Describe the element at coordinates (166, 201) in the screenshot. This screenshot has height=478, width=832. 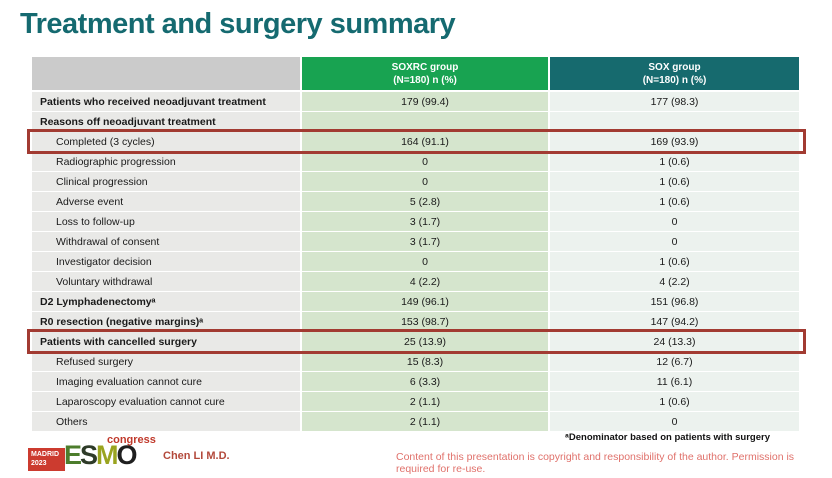
I see `row-label: Adverse event` at that location.